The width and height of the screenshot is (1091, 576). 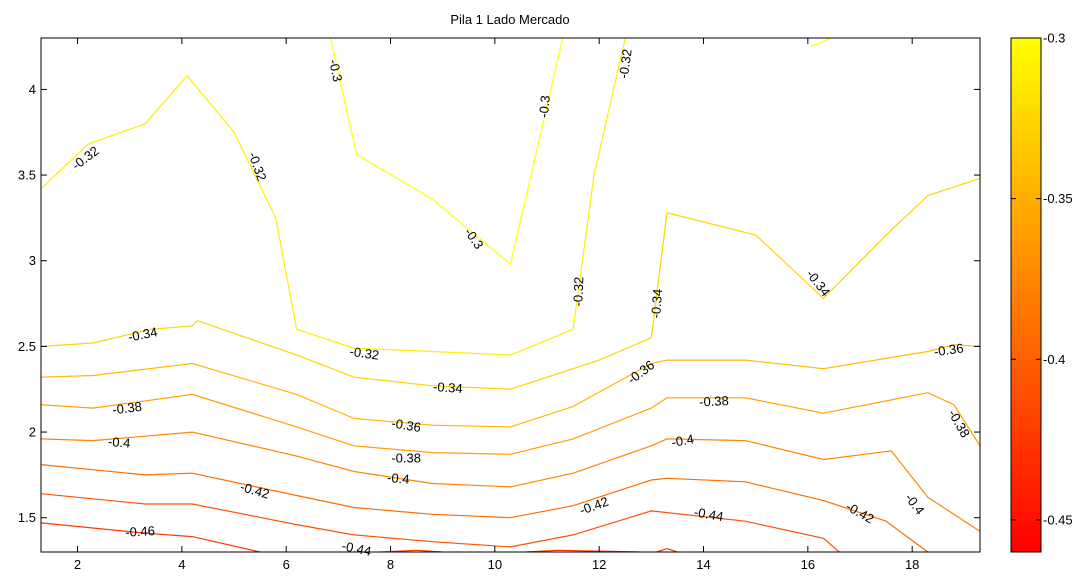 I want to click on colorbar-gradient, so click(x=1026, y=295).